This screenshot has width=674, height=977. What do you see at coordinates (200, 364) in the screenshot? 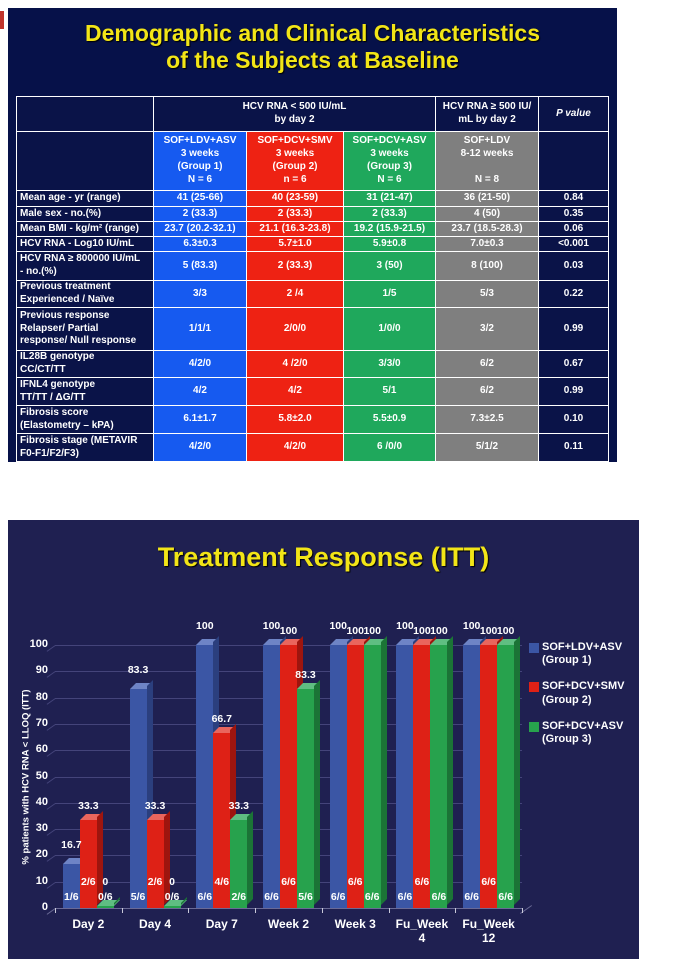
I see `value-cell: 4/2/0` at bounding box center [200, 364].